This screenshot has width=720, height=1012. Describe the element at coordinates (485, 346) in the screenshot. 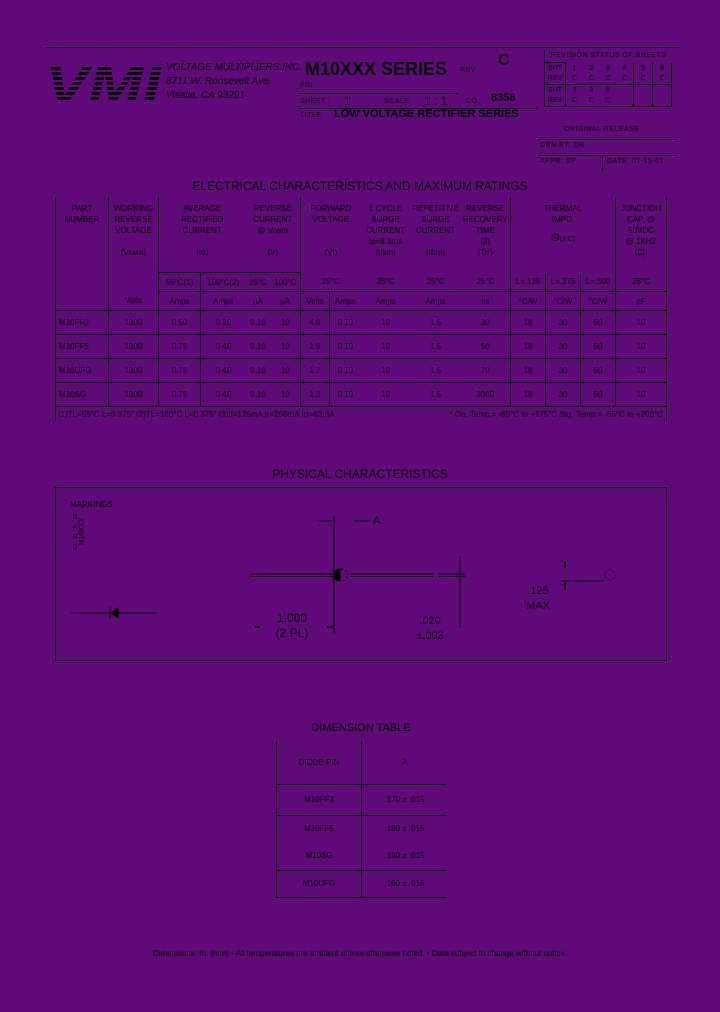

I see `value-cell: 50` at that location.